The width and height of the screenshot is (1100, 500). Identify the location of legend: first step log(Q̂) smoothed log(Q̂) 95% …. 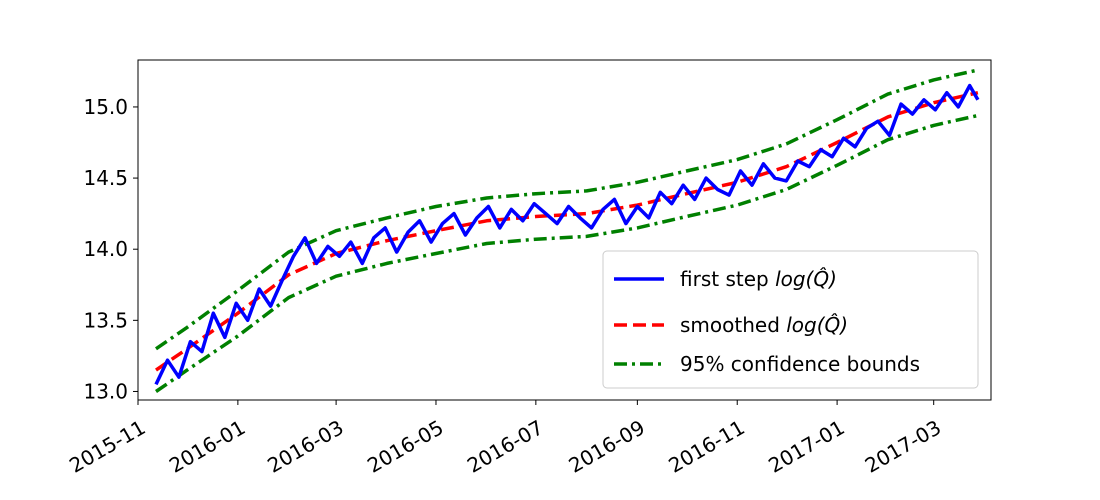
(790, 319).